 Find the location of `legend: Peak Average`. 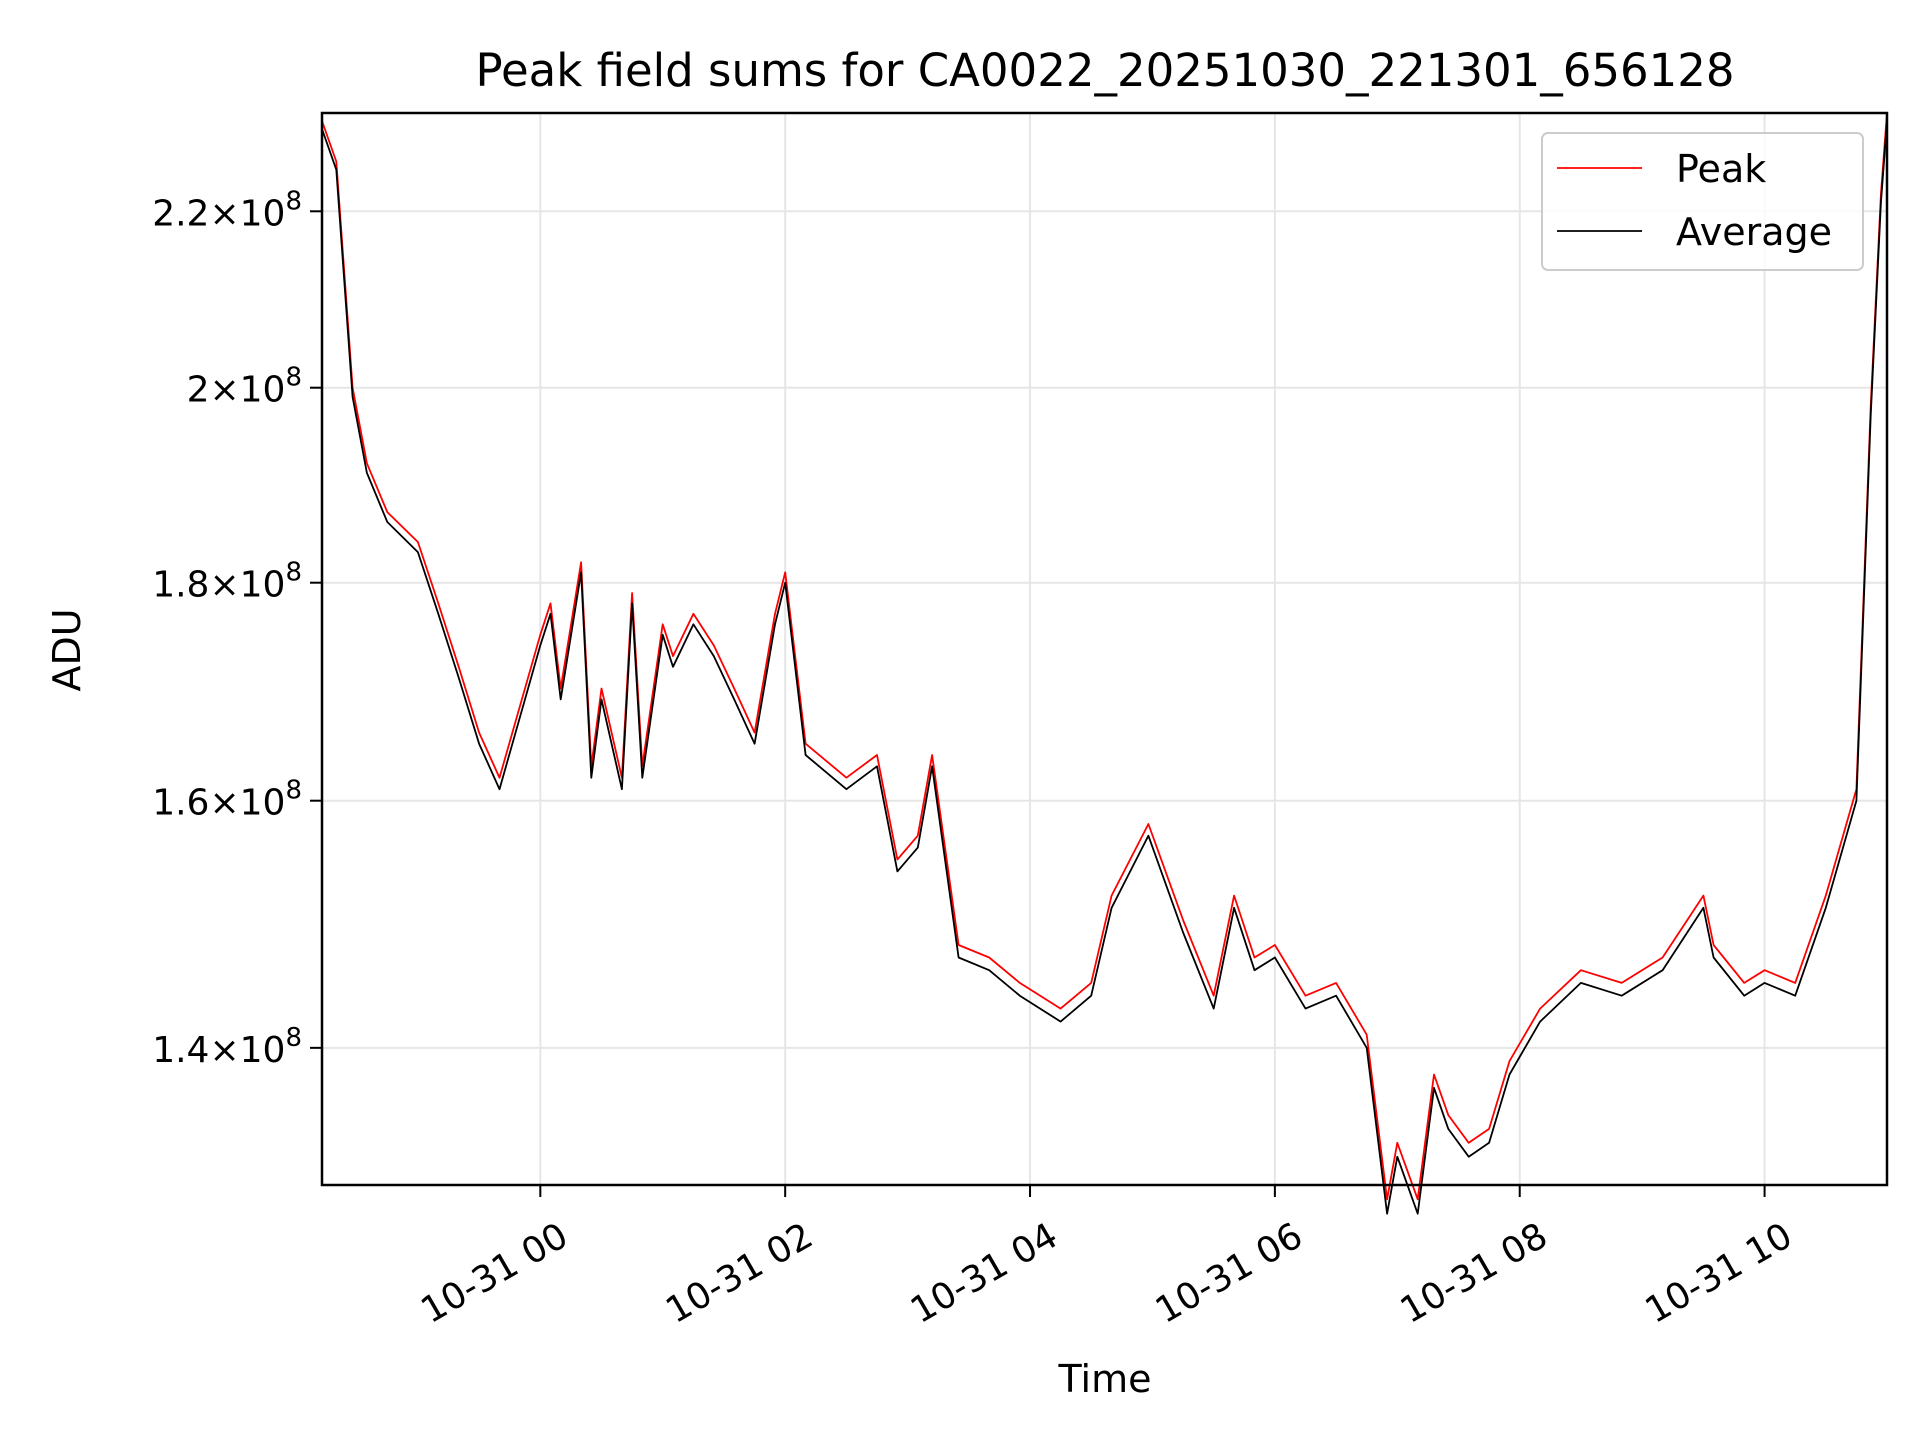

legend: Peak Average is located at coordinates (1702, 201).